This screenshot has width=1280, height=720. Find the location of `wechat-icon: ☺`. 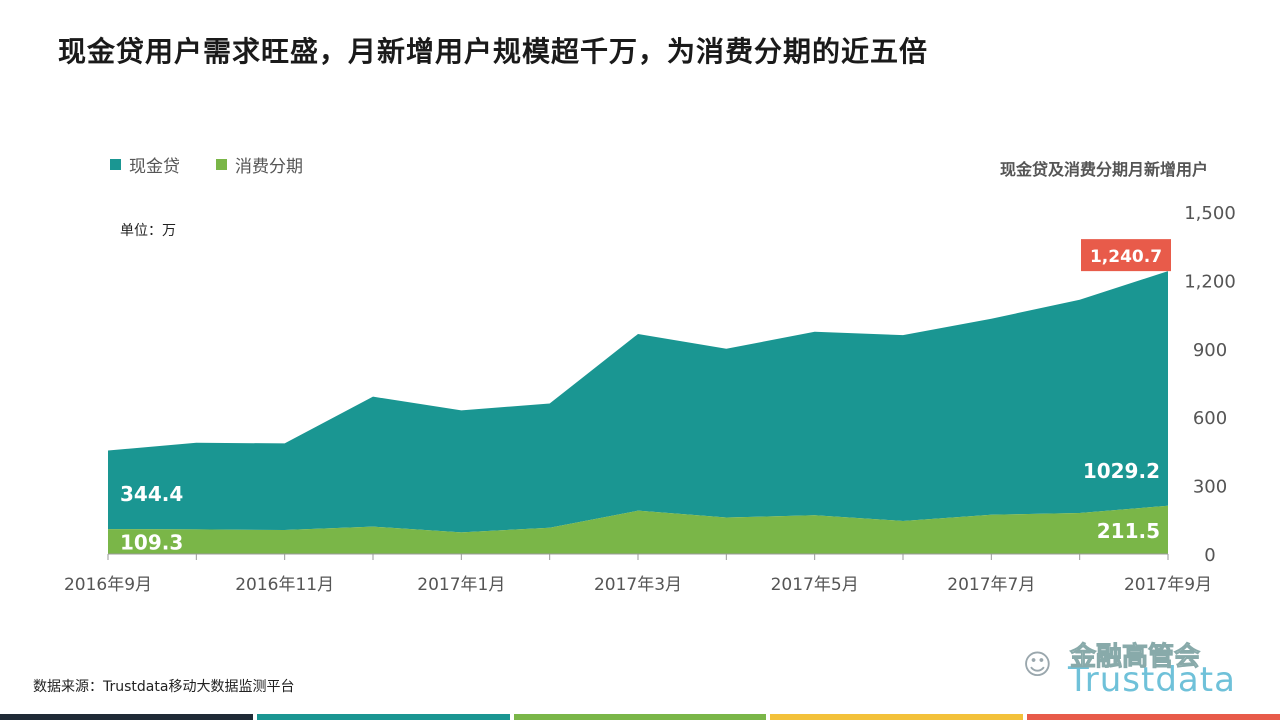

wechat-icon: ☺ is located at coordinates (1037, 664).